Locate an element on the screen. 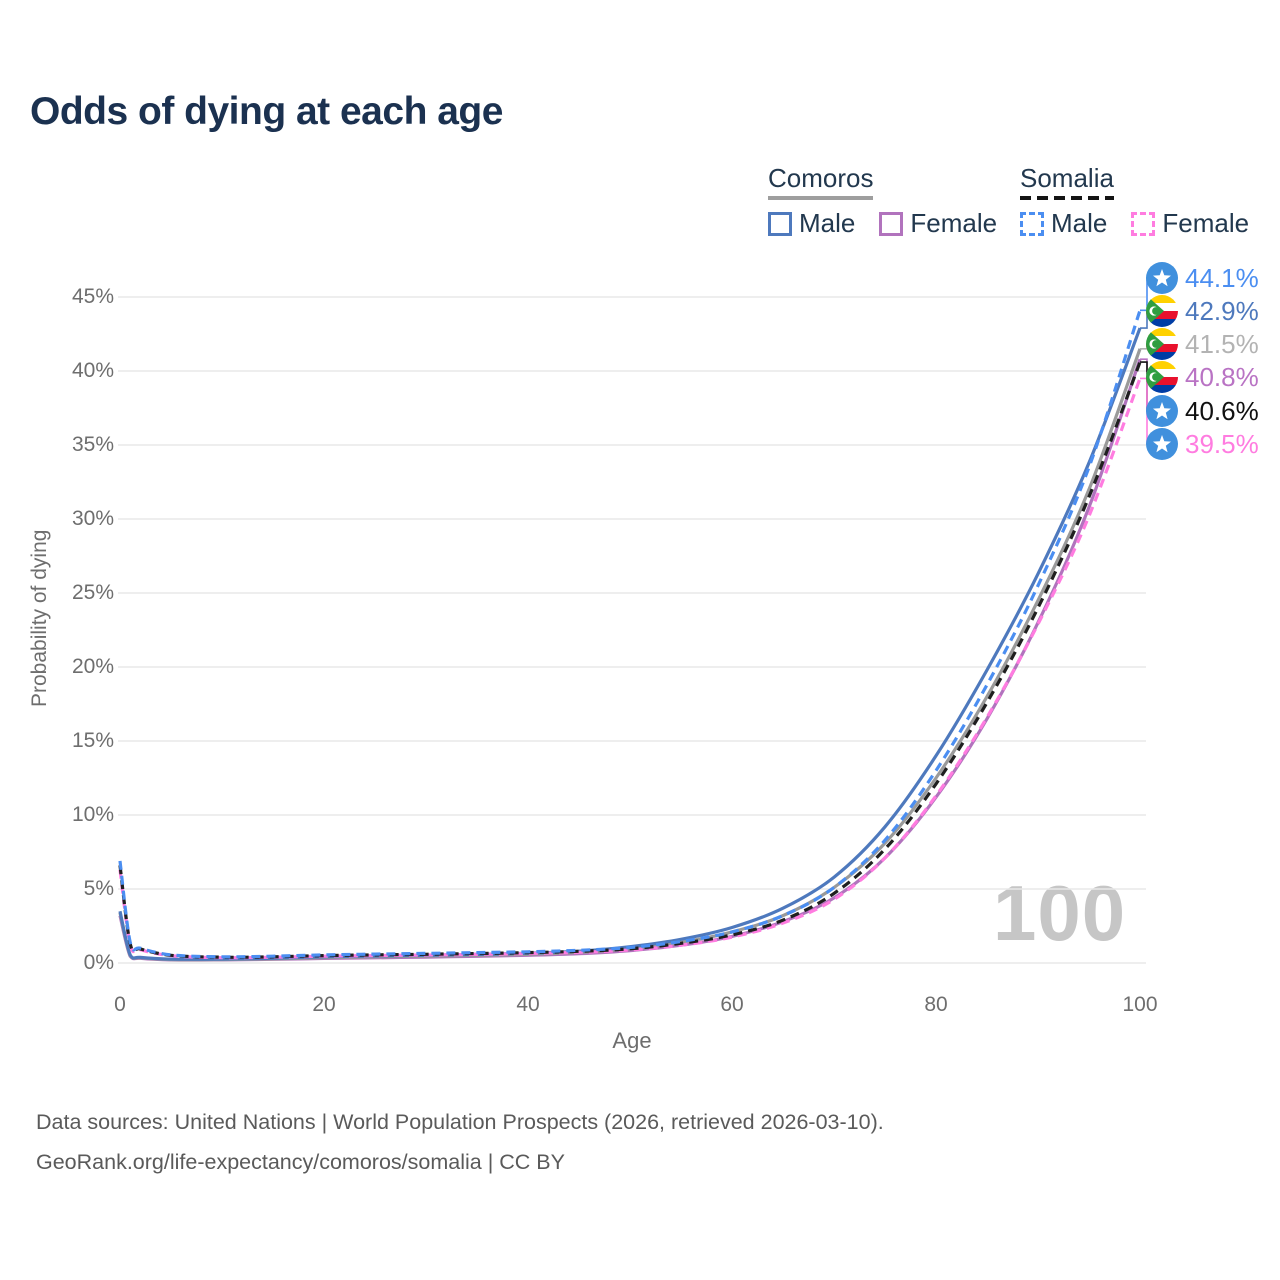  somalia-dashed-line-swatch is located at coordinates (1067, 198).